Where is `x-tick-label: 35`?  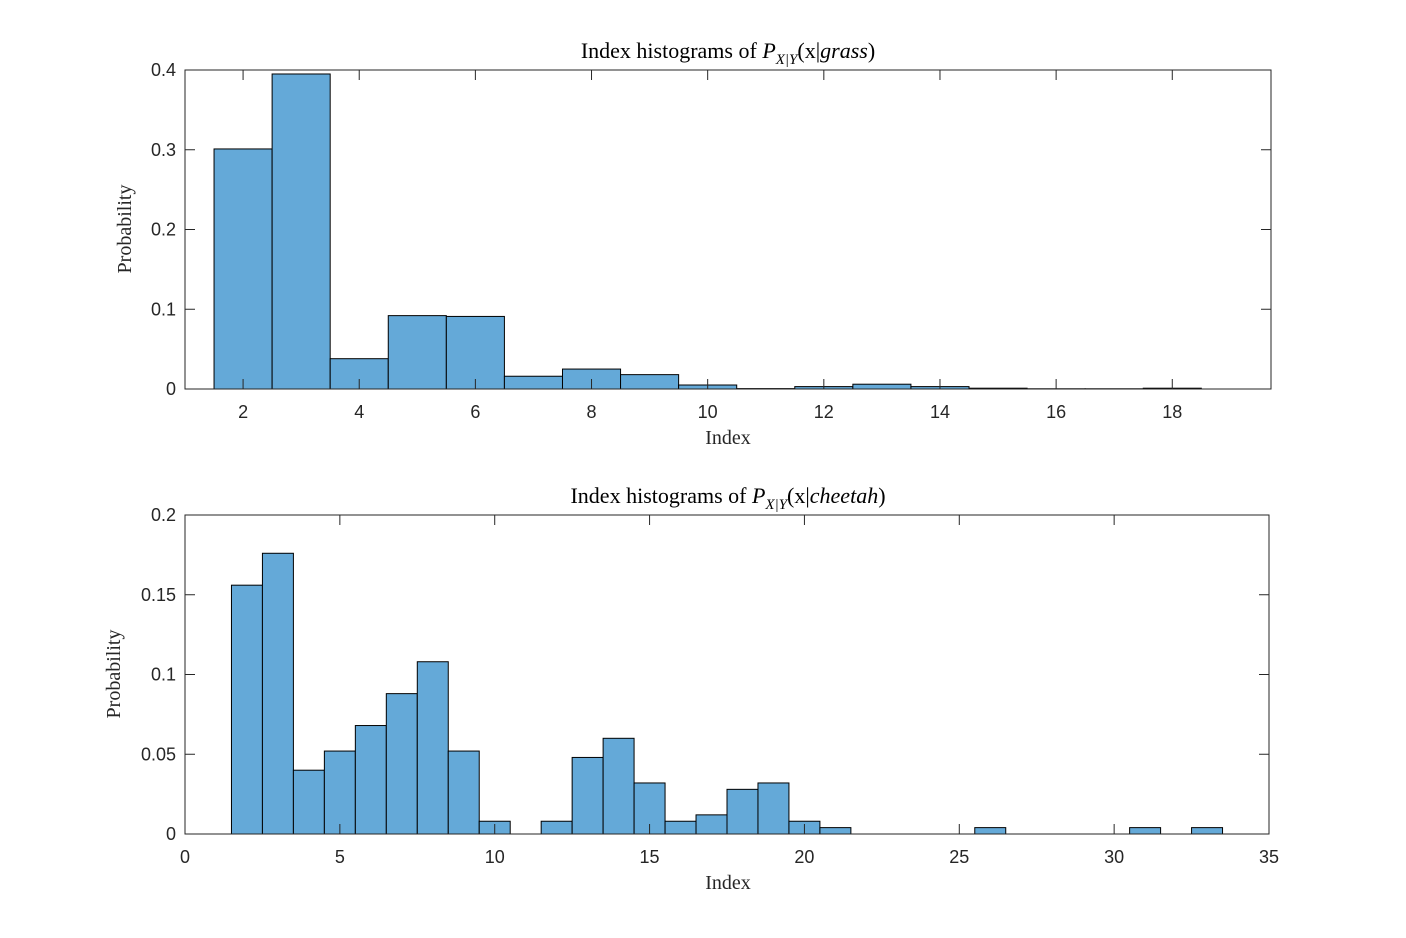 x-tick-label: 35 is located at coordinates (1269, 857).